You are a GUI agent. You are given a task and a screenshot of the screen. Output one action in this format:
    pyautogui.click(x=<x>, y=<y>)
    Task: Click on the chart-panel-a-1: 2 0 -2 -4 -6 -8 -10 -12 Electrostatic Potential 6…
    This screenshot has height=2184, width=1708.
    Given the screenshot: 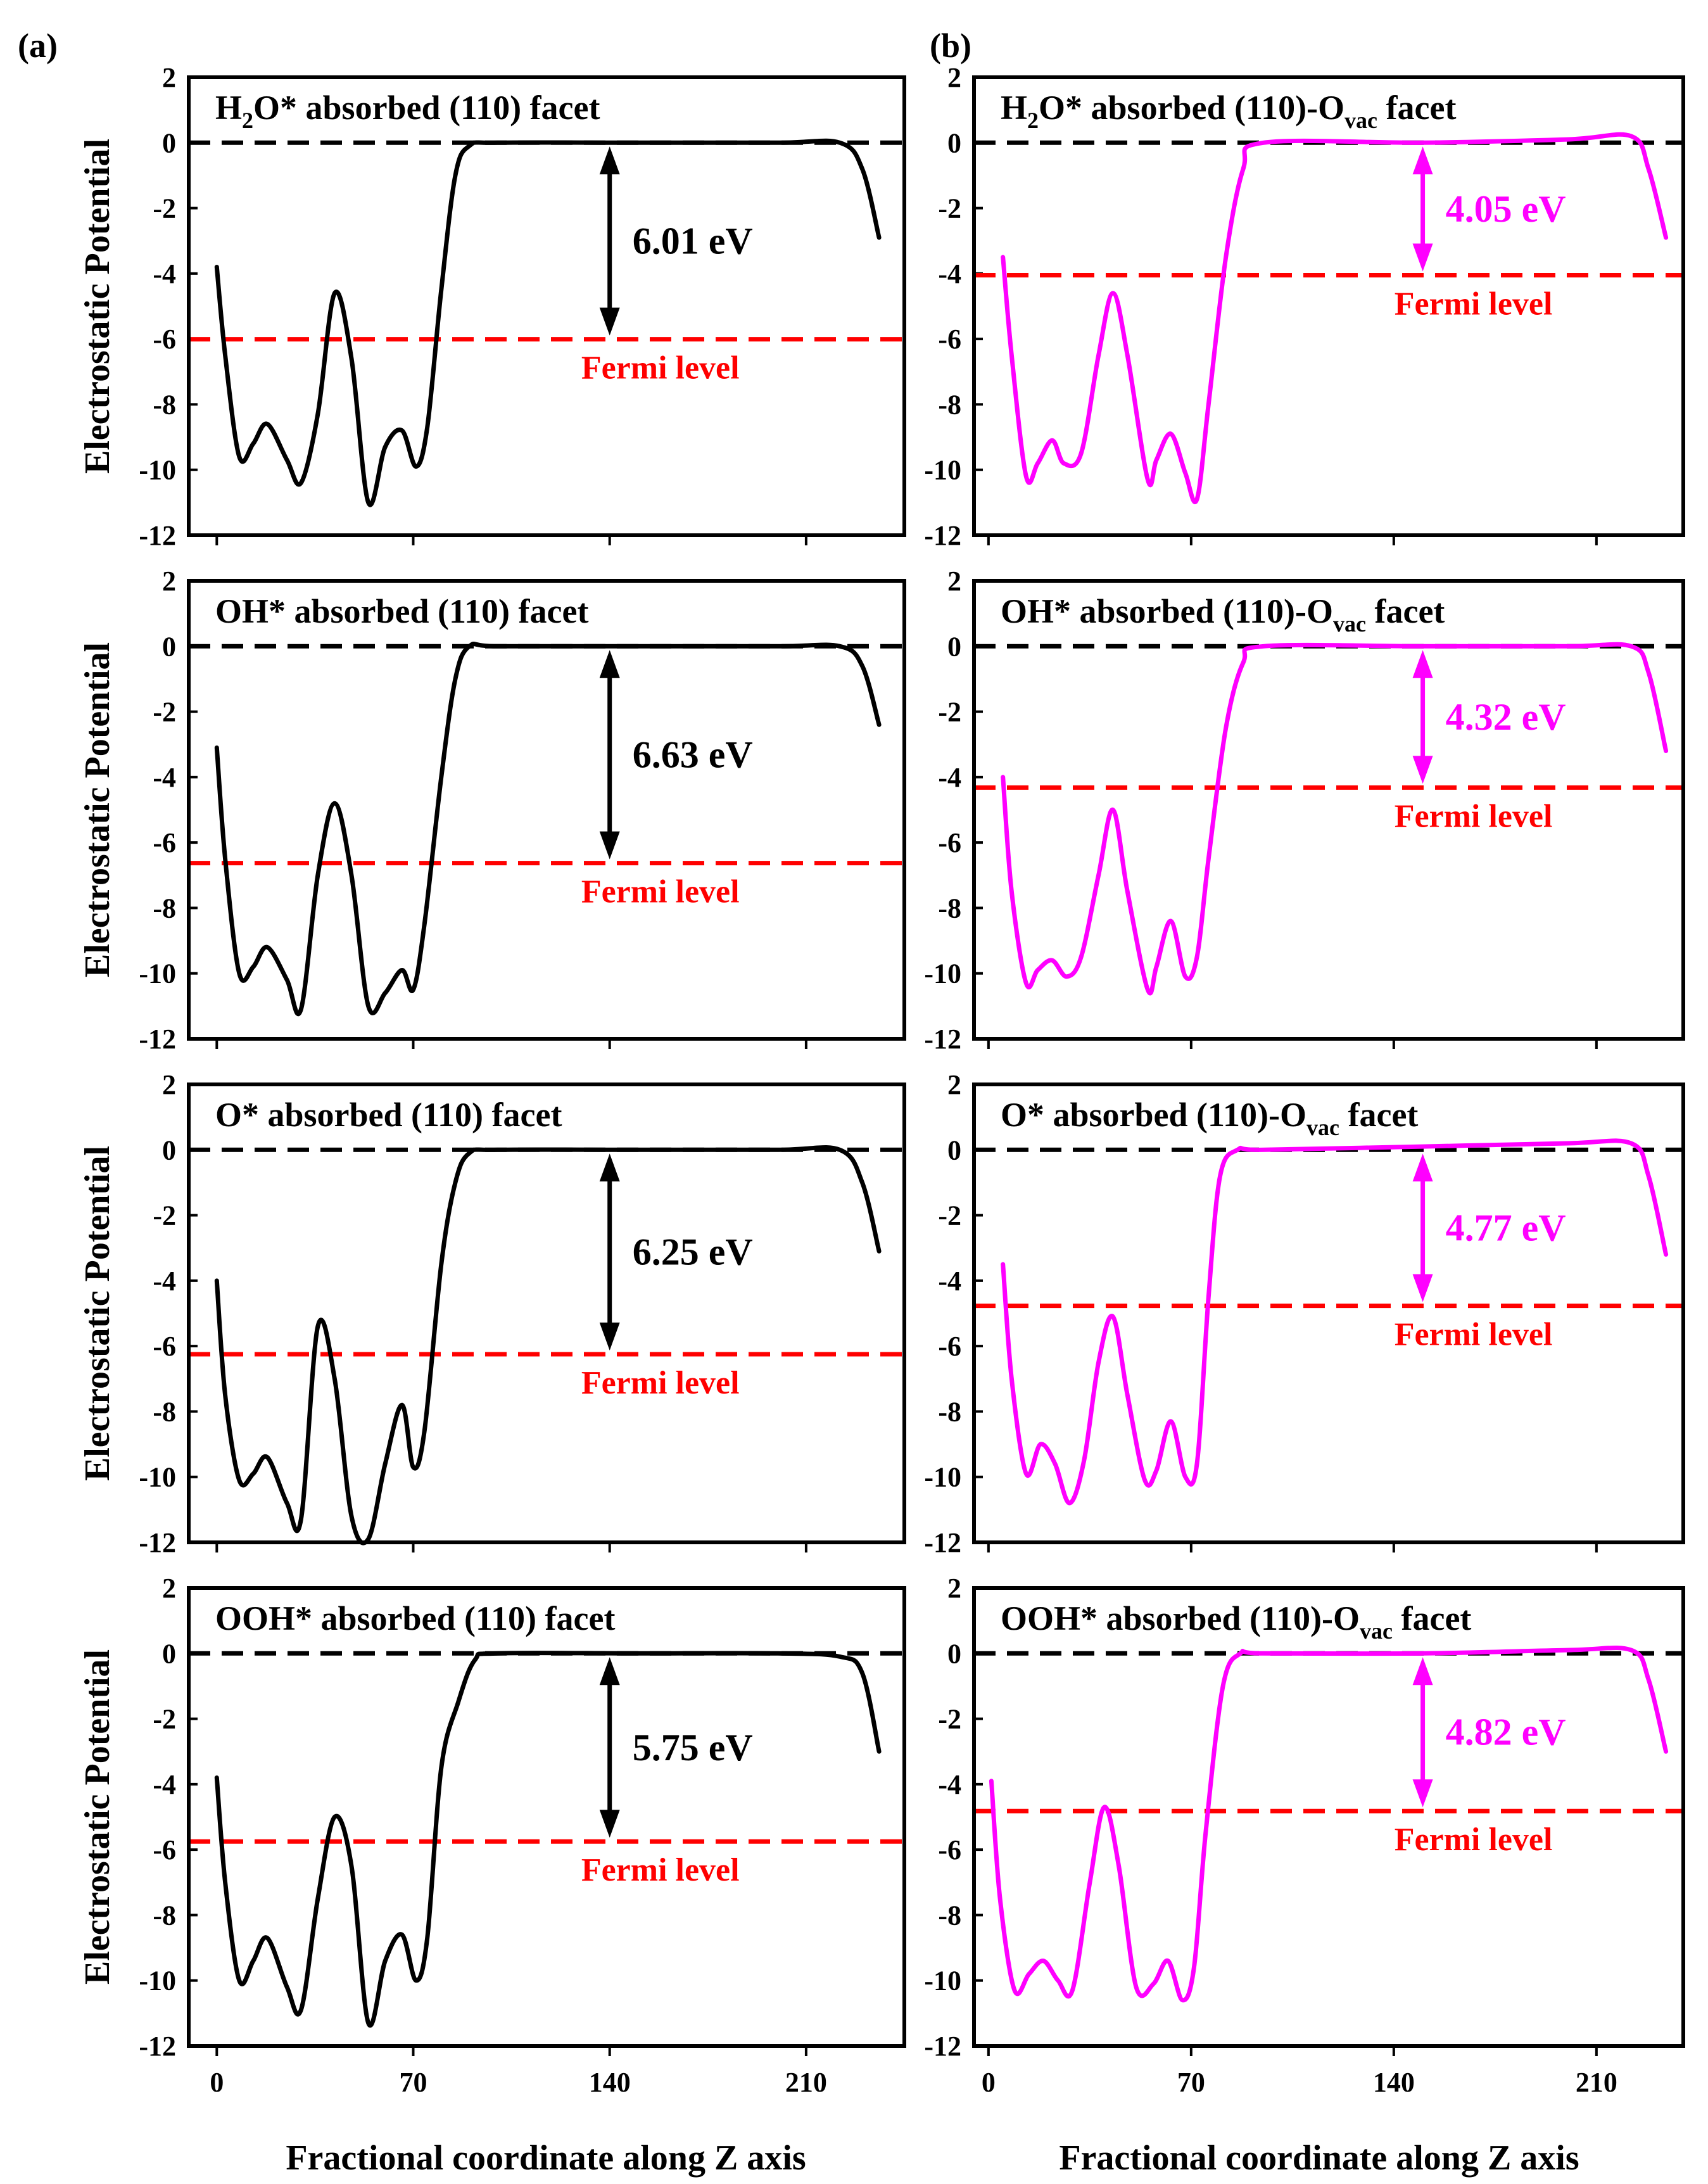 What is the action you would take?
    pyautogui.click(x=492, y=306)
    